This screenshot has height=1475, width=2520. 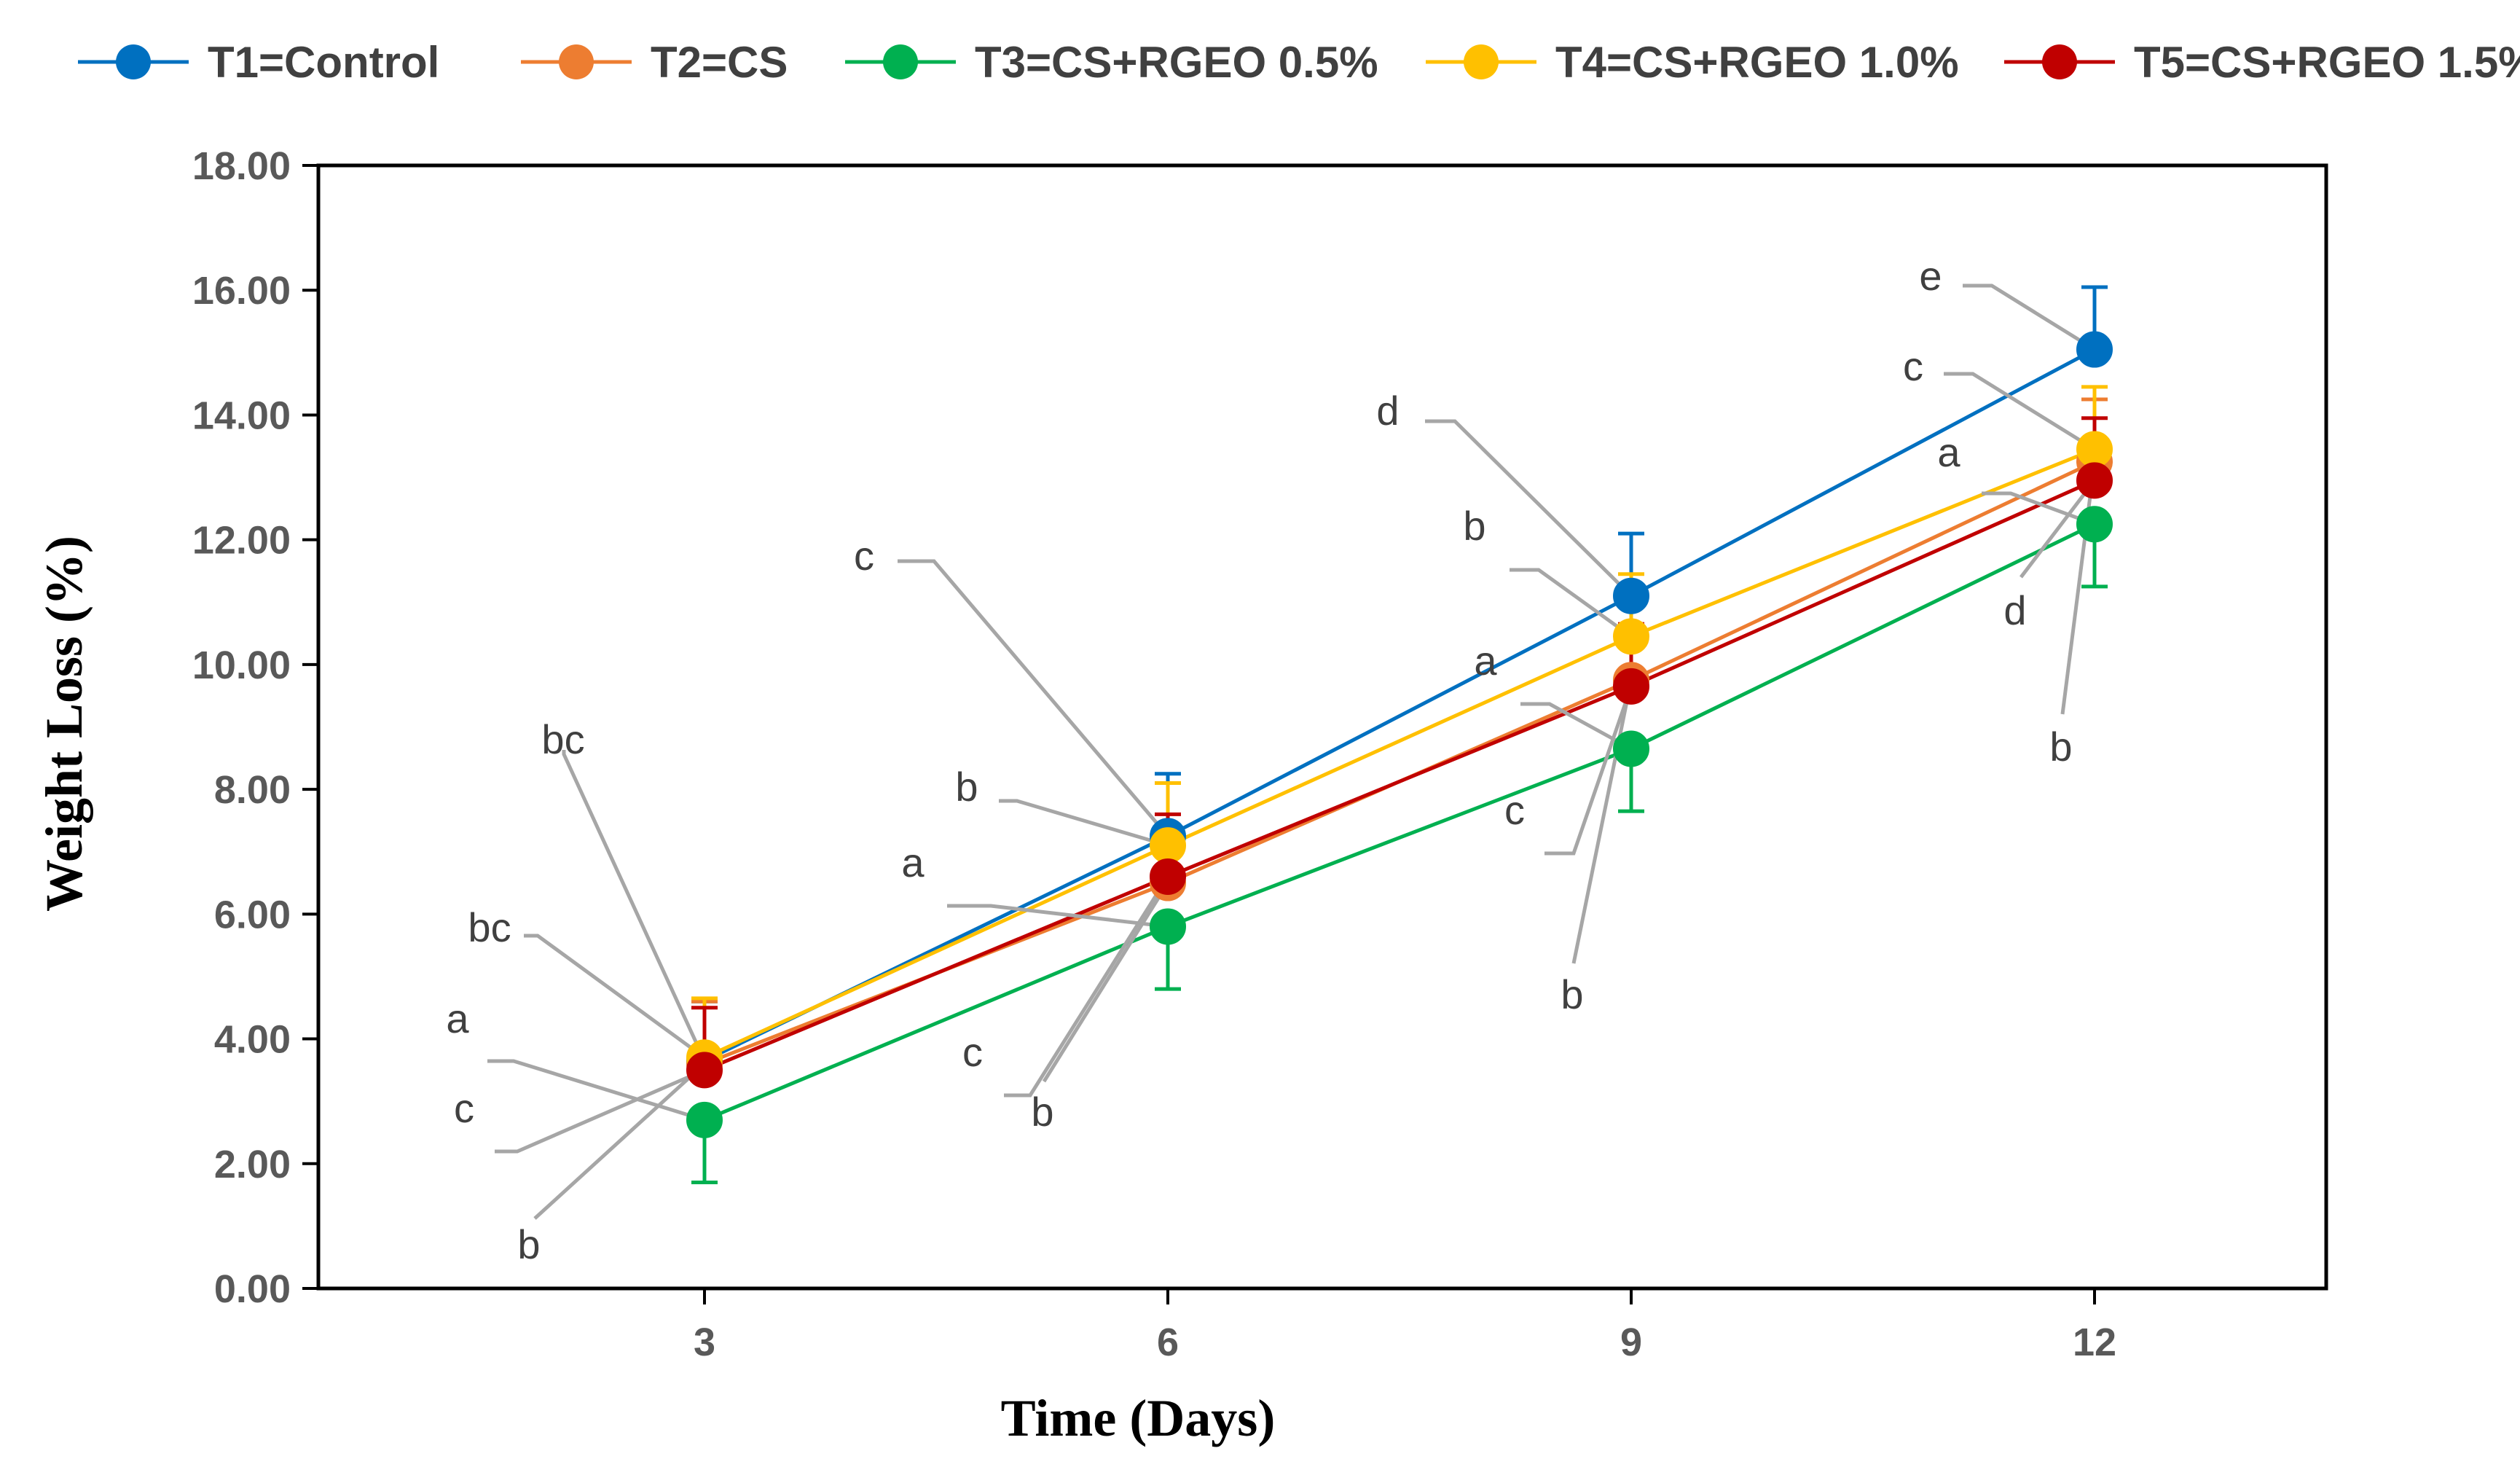 What do you see at coordinates (2094, 1342) in the screenshot?
I see `x-tick-label: 12` at bounding box center [2094, 1342].